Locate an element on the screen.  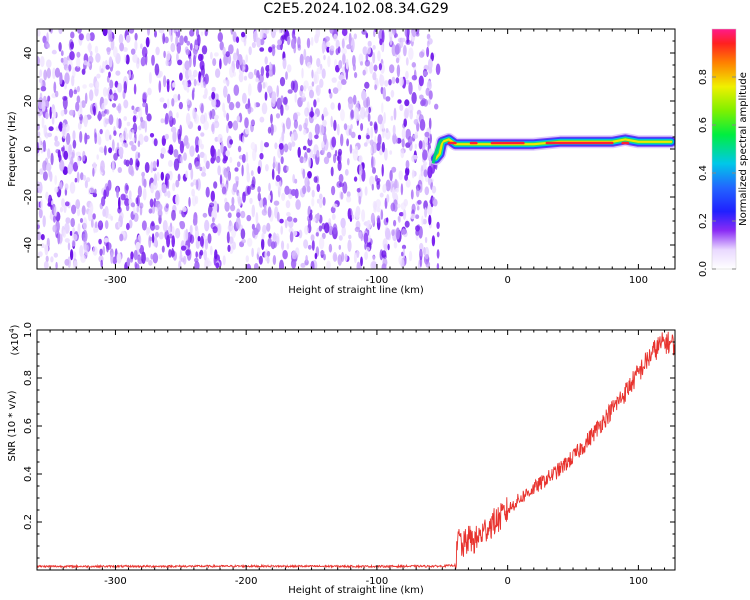
y-tick-label: 20 is located at coordinates (28, 101).